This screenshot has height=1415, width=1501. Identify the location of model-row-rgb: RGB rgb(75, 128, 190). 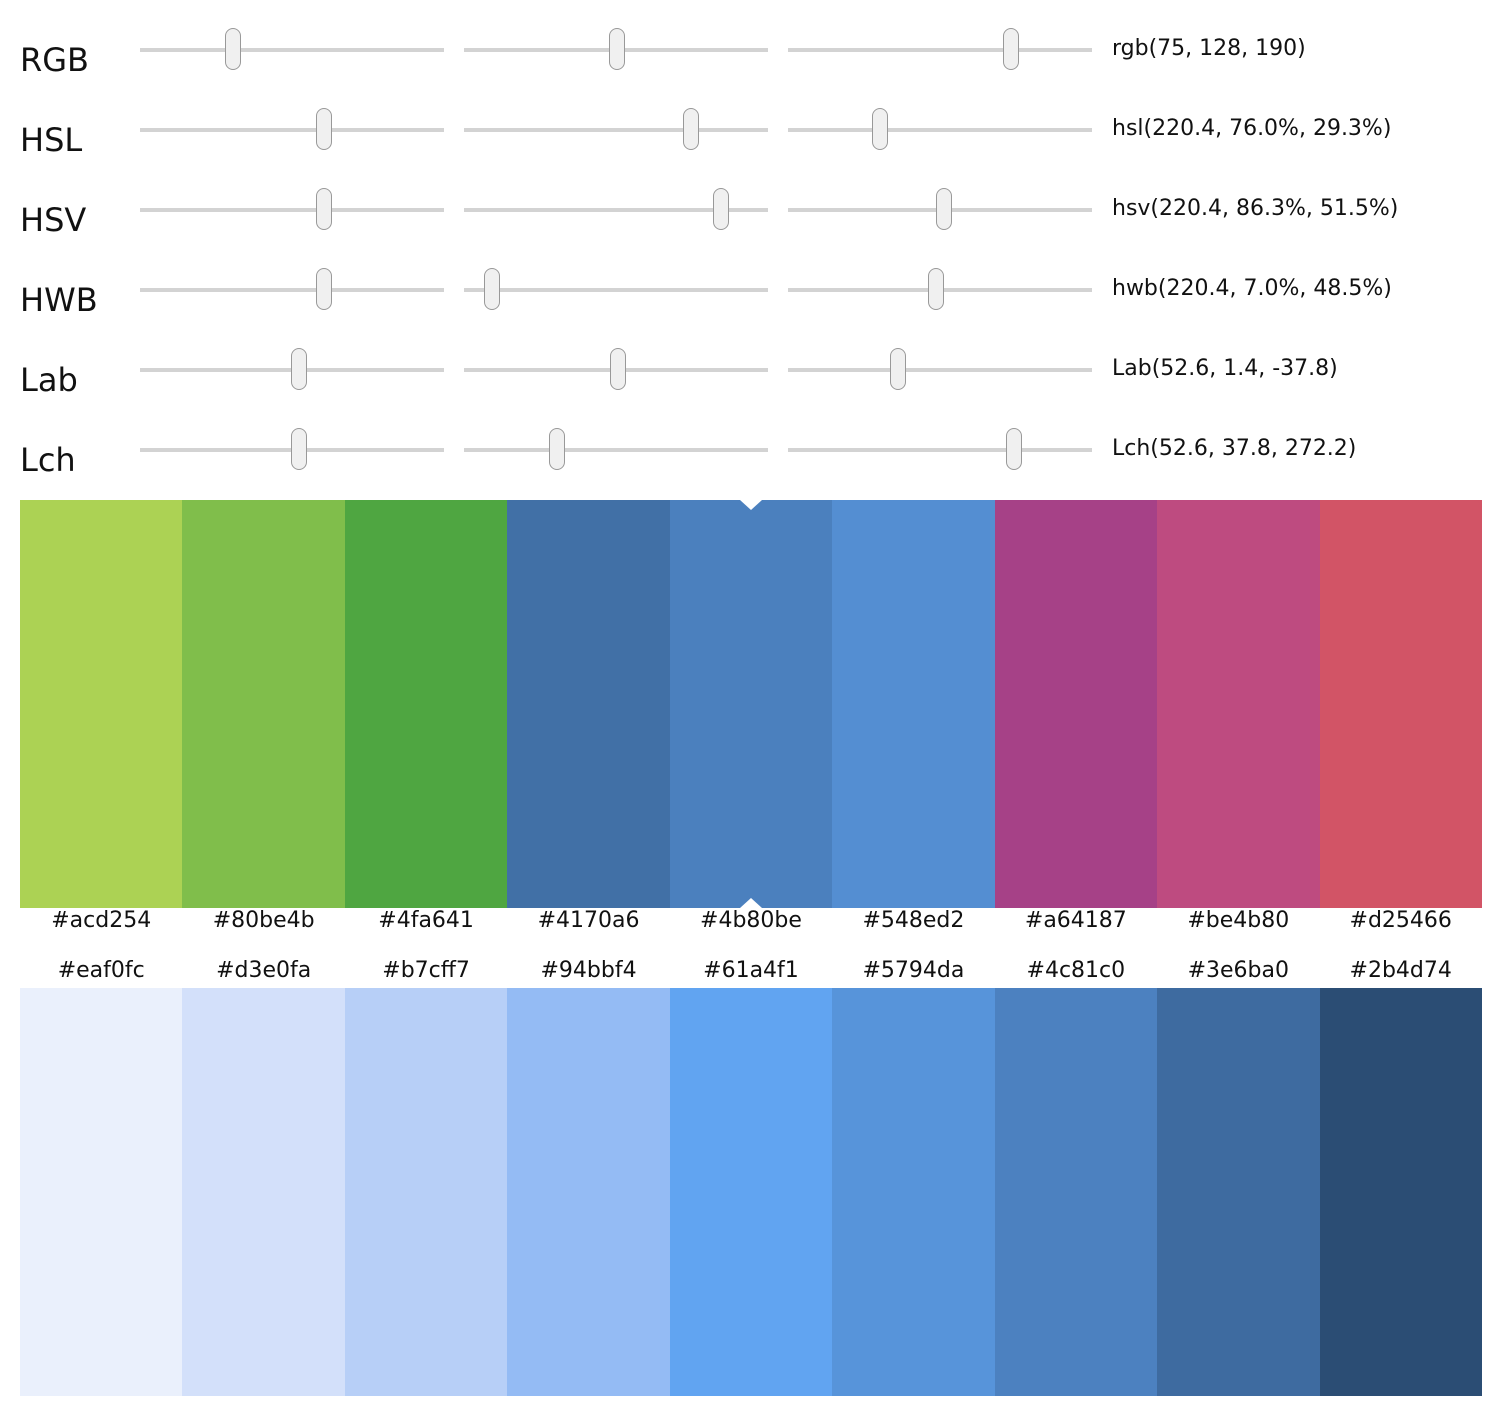
(750, 79).